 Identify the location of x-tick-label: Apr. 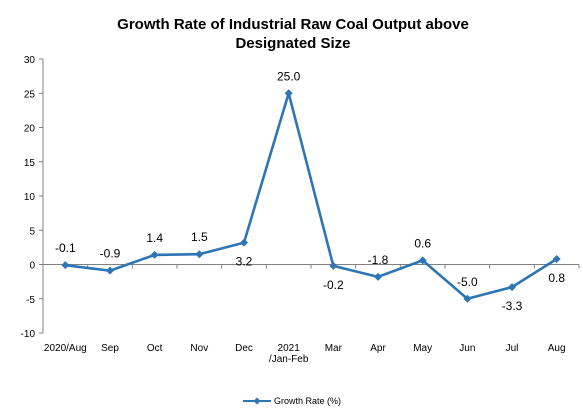
(378, 348).